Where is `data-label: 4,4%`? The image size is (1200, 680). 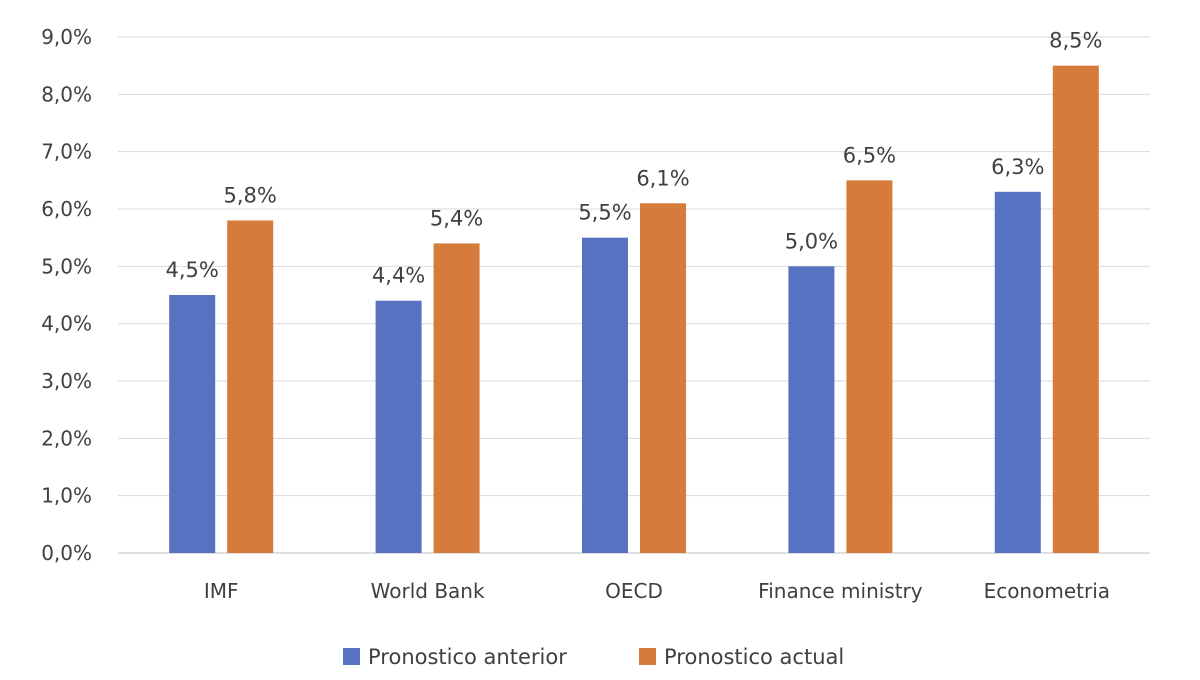
data-label: 4,4% is located at coordinates (398, 276).